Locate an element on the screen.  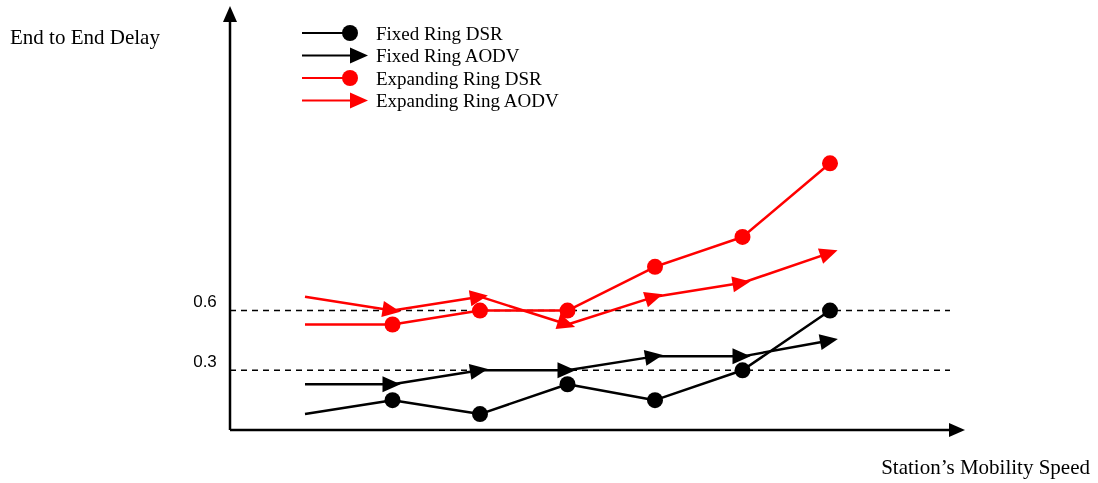
y-axis-title: End to End Delay is located at coordinates (85, 37).